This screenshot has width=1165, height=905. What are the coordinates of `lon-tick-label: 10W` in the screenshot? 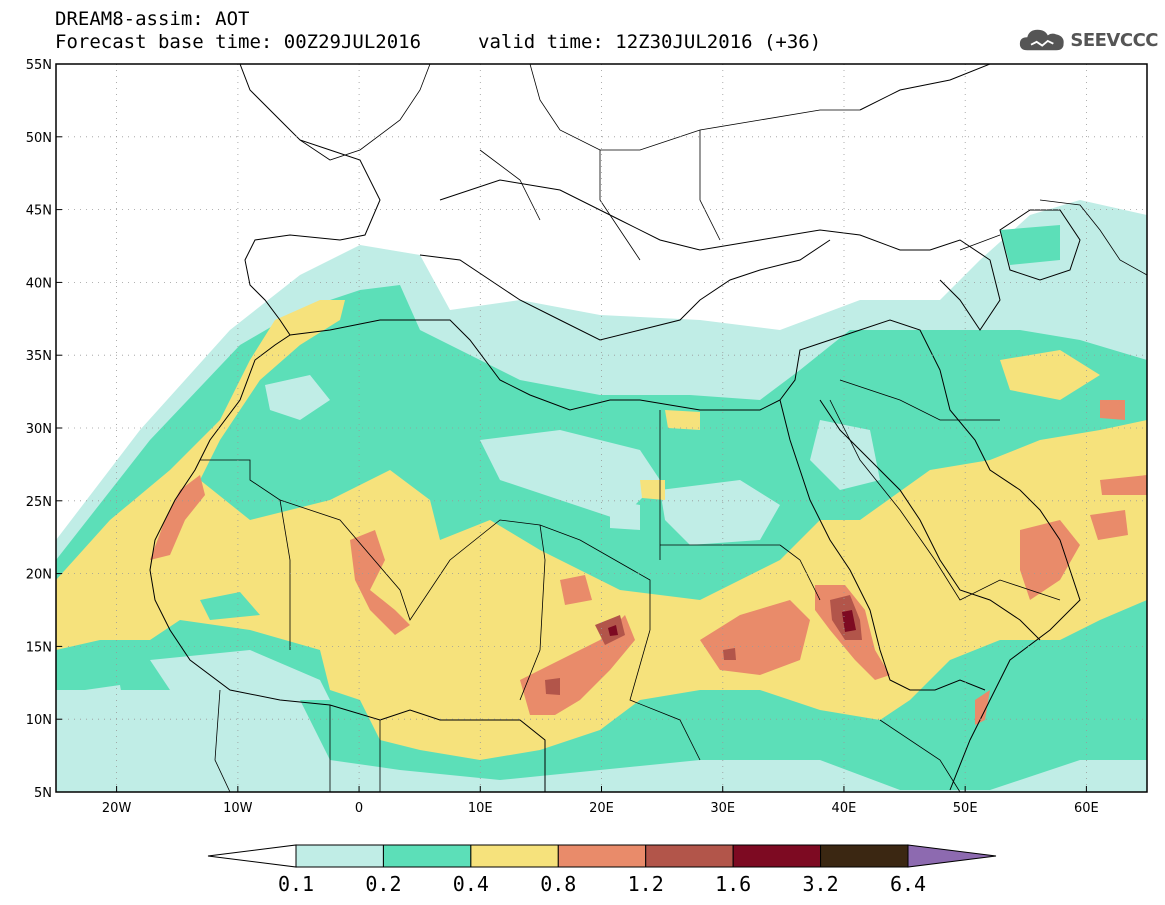 It's located at (238, 808).